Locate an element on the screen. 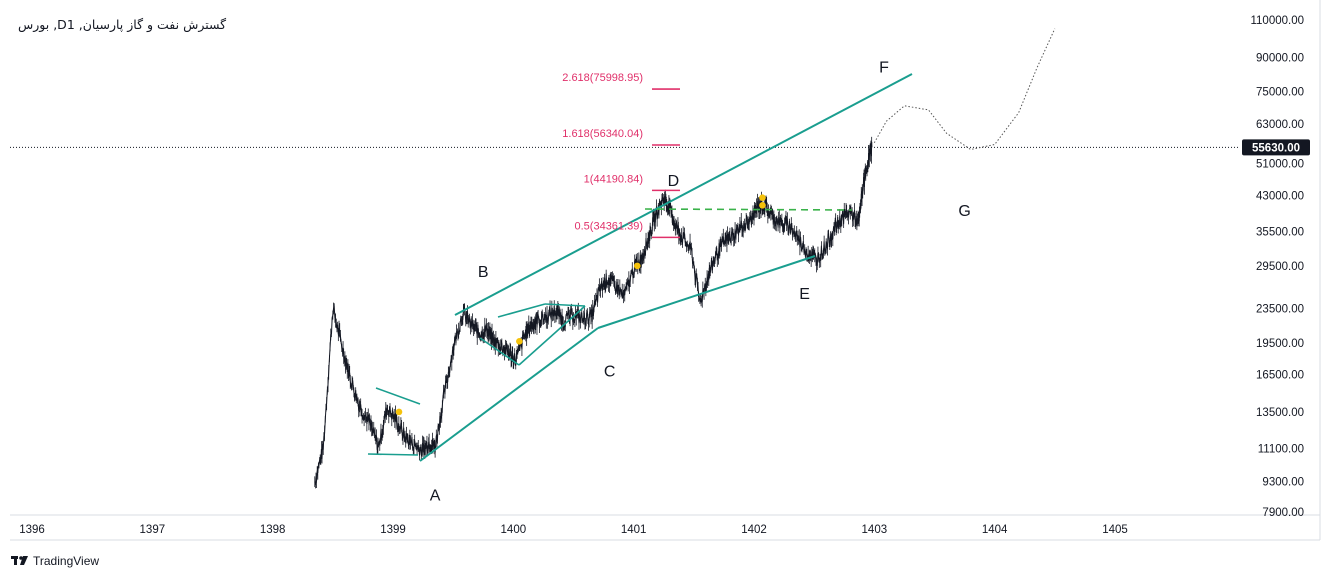 The image size is (1330, 579). tradingview-logo: TradingView is located at coordinates (55, 561).